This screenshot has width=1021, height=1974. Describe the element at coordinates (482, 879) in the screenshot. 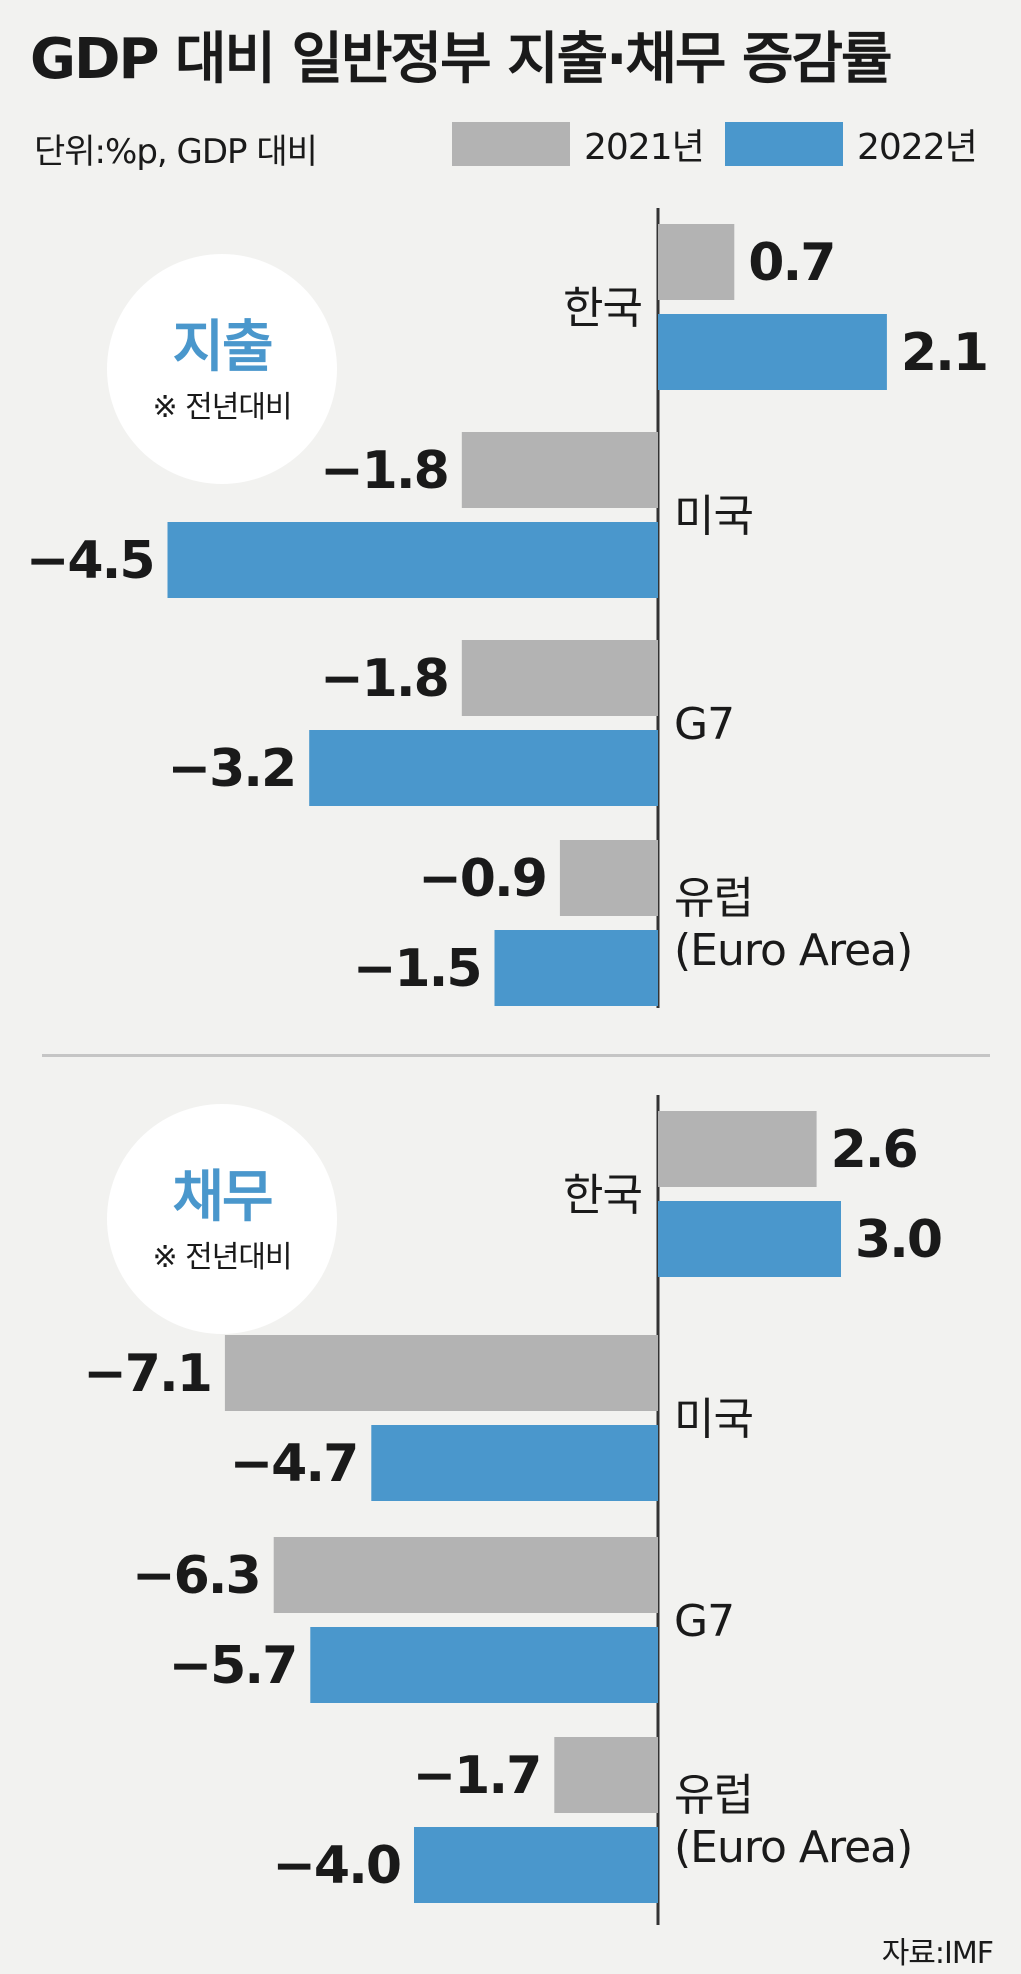

I see `data-label: −0.9` at that location.